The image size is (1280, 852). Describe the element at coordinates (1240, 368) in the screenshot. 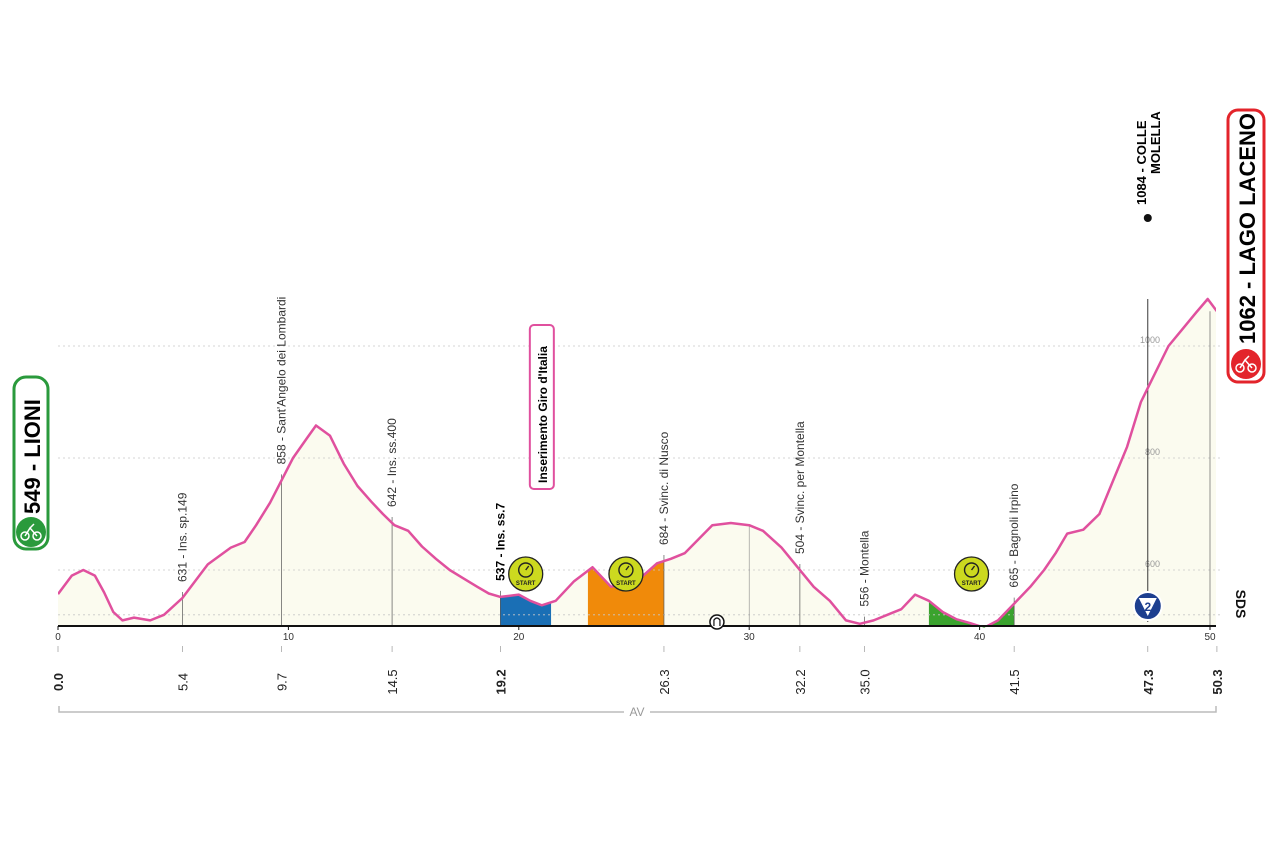

I see `finish-bike-wheel-rear` at that location.